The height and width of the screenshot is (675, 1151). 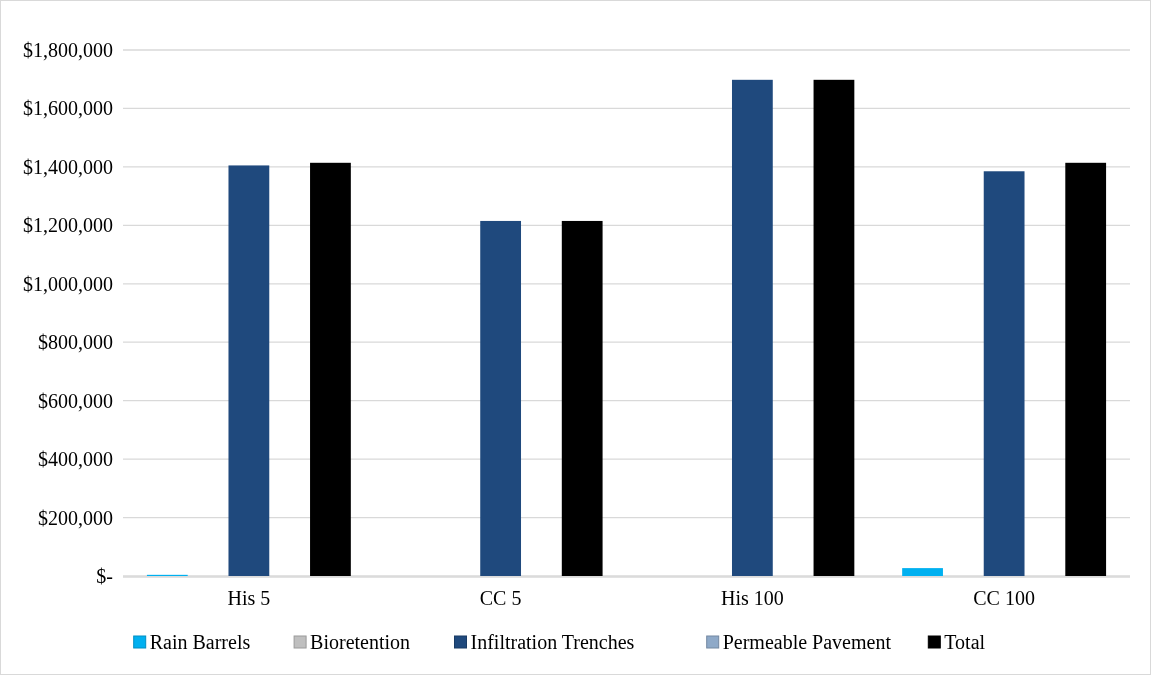 What do you see at coordinates (75, 342) in the screenshot?
I see `y-tick-label: $800,000` at bounding box center [75, 342].